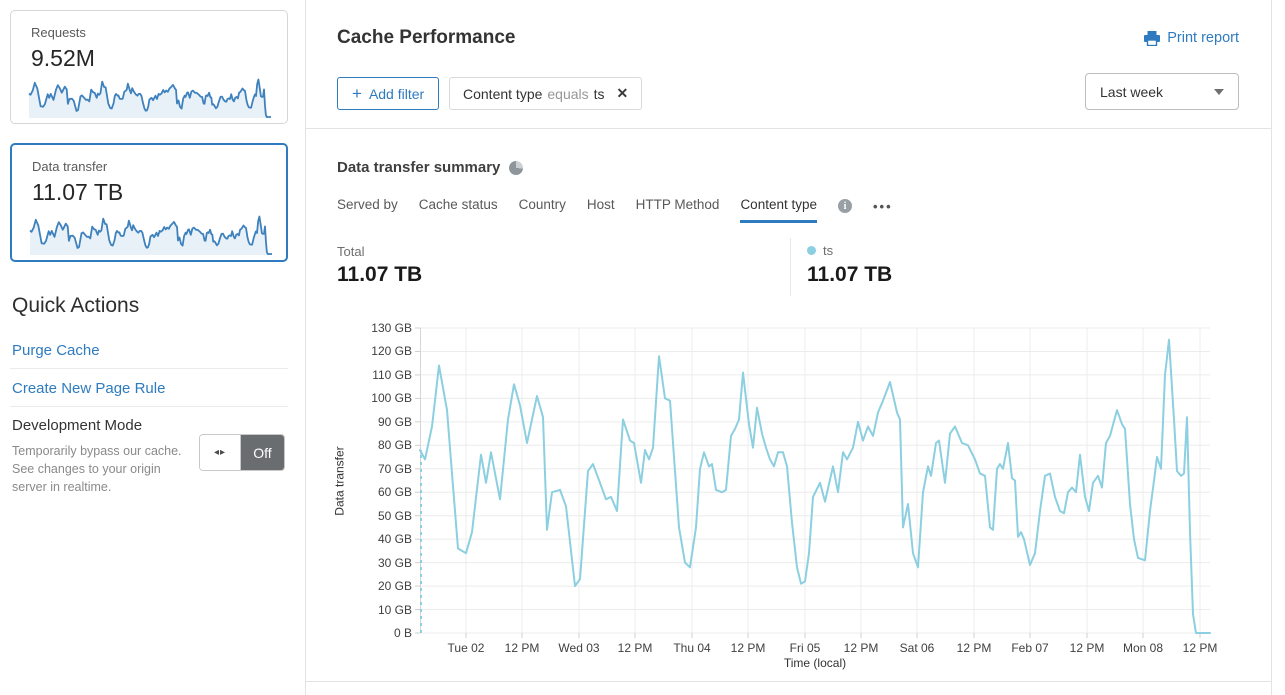 Image resolution: width=1285 pixels, height=695 pixels. What do you see at coordinates (778, 210) in the screenshot?
I see `tab-content-type: Content type` at bounding box center [778, 210].